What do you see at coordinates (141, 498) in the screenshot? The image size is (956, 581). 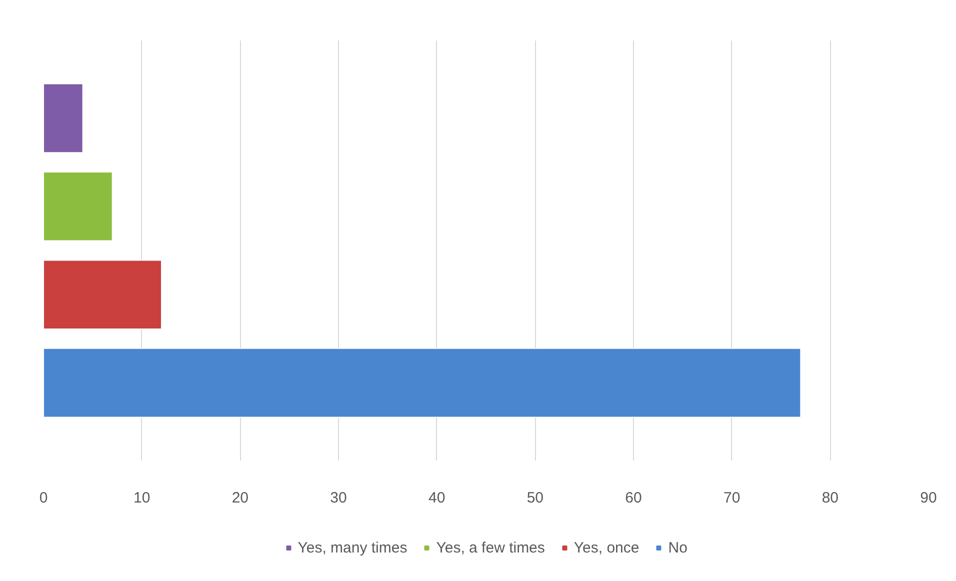 I see `x-tick-label: 10` at bounding box center [141, 498].